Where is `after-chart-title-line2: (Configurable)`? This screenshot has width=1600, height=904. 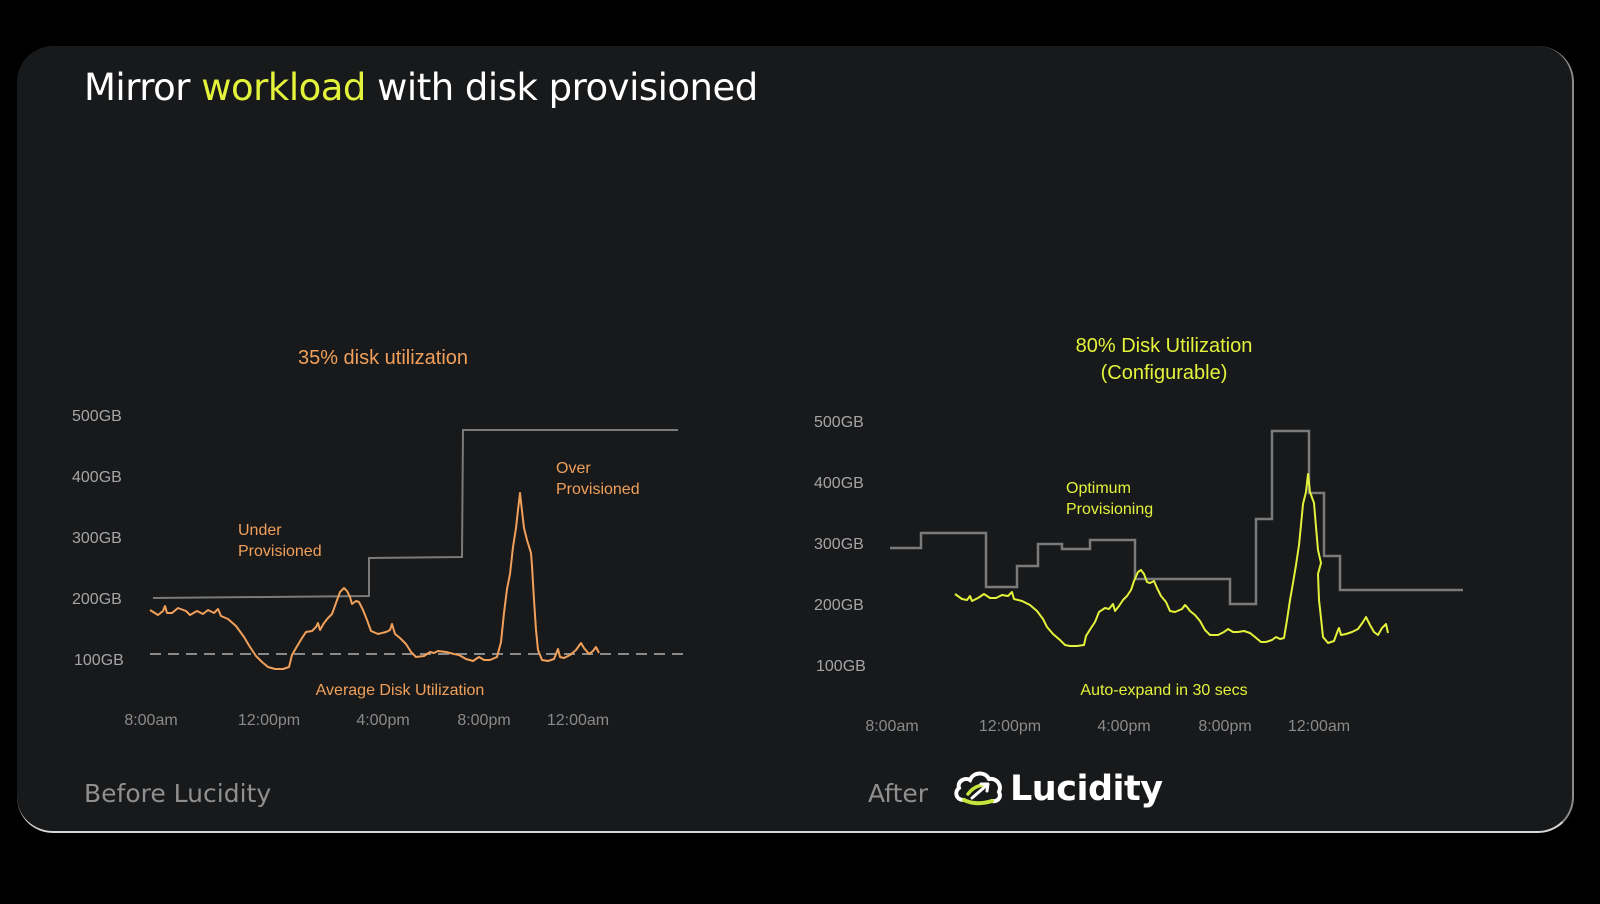
after-chart-title-line2: (Configurable) is located at coordinates (1164, 373).